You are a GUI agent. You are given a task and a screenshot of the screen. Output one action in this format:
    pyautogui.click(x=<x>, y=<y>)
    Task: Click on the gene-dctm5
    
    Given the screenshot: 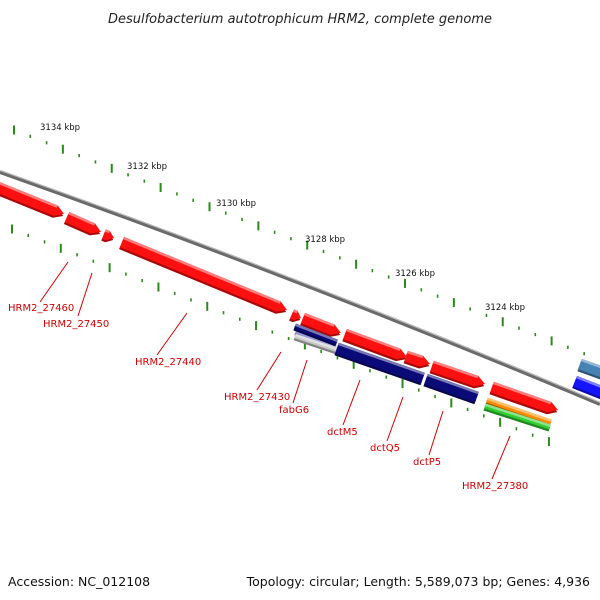 What is the action you would take?
    pyautogui.click(x=379, y=364)
    